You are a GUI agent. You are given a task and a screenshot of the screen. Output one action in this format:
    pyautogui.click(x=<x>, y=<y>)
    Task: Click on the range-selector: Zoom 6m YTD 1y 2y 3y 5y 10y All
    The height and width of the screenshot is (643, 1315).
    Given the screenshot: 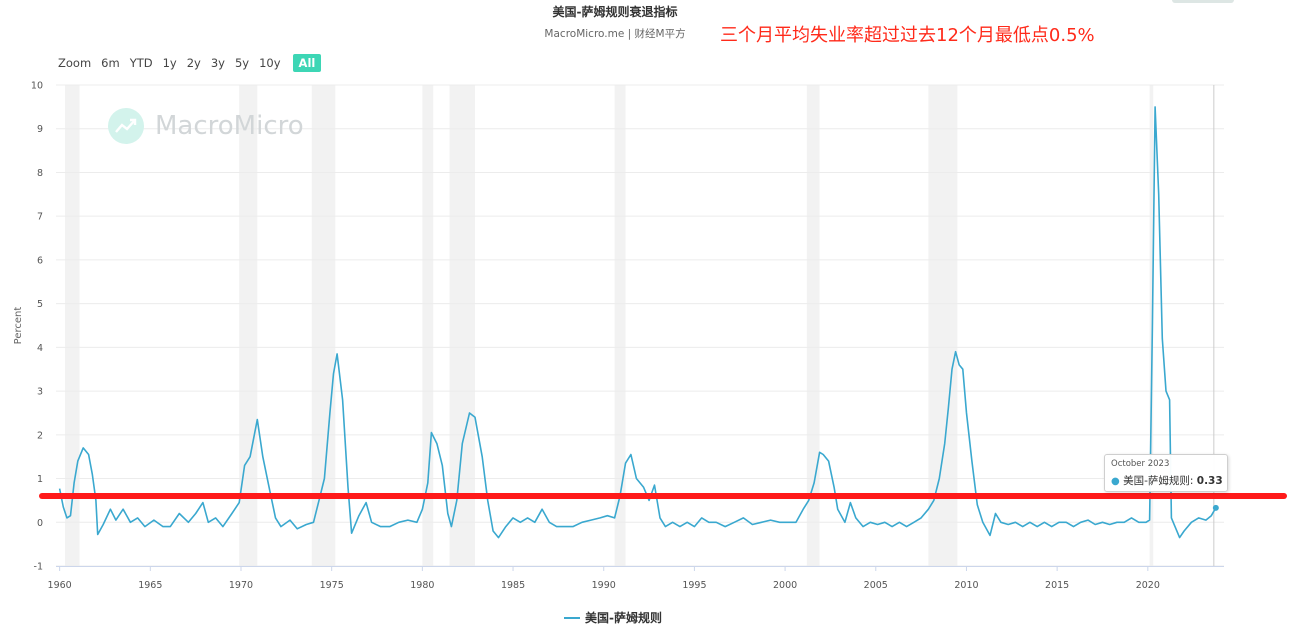 What is the action you would take?
    pyautogui.click(x=194, y=63)
    